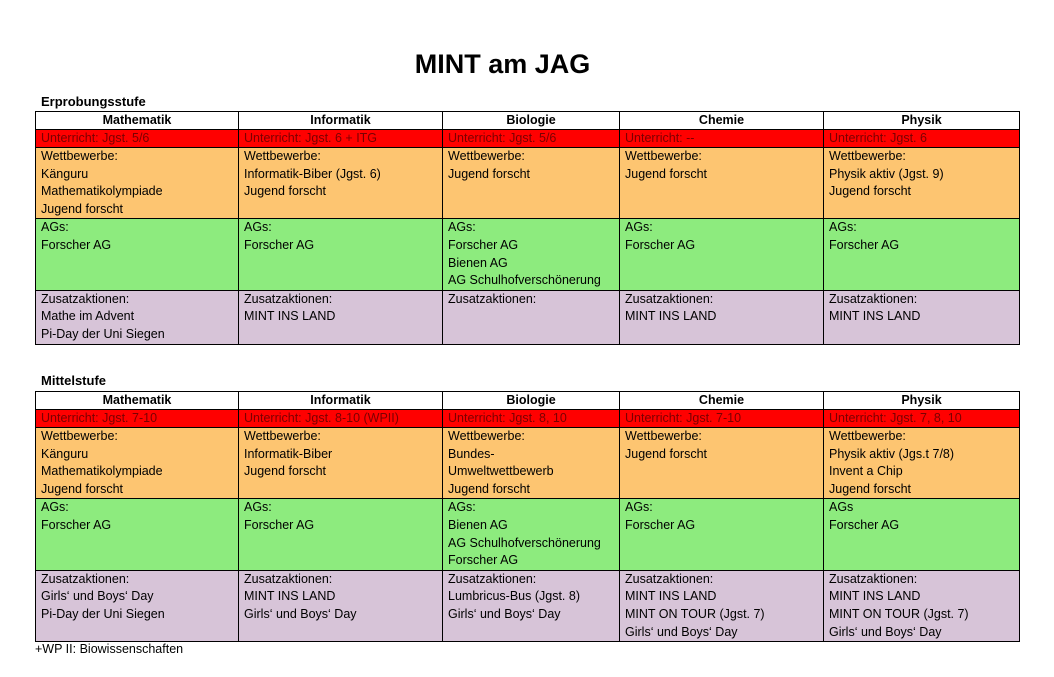 The image size is (1054, 677). I want to click on cell-line: Bundes-, so click(471, 453).